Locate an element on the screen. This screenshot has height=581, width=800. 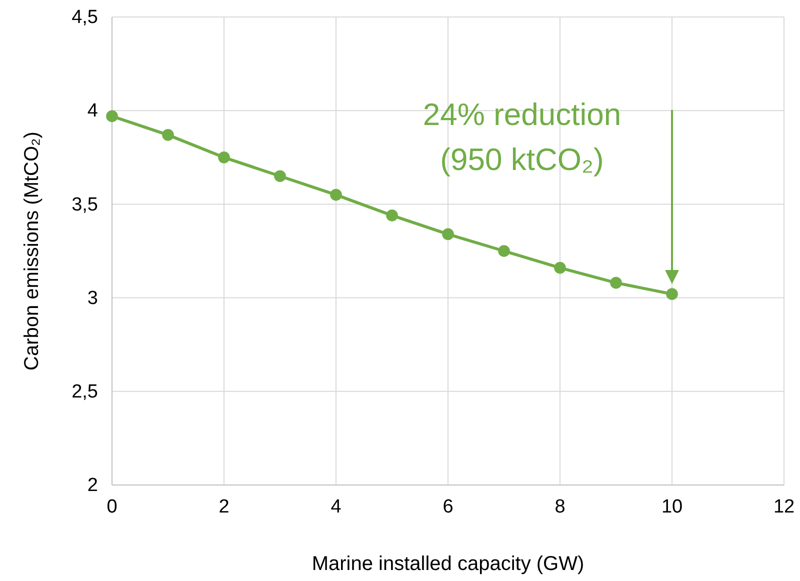
x-axis-title: Marine installed capacity (GW) is located at coordinates (448, 564).